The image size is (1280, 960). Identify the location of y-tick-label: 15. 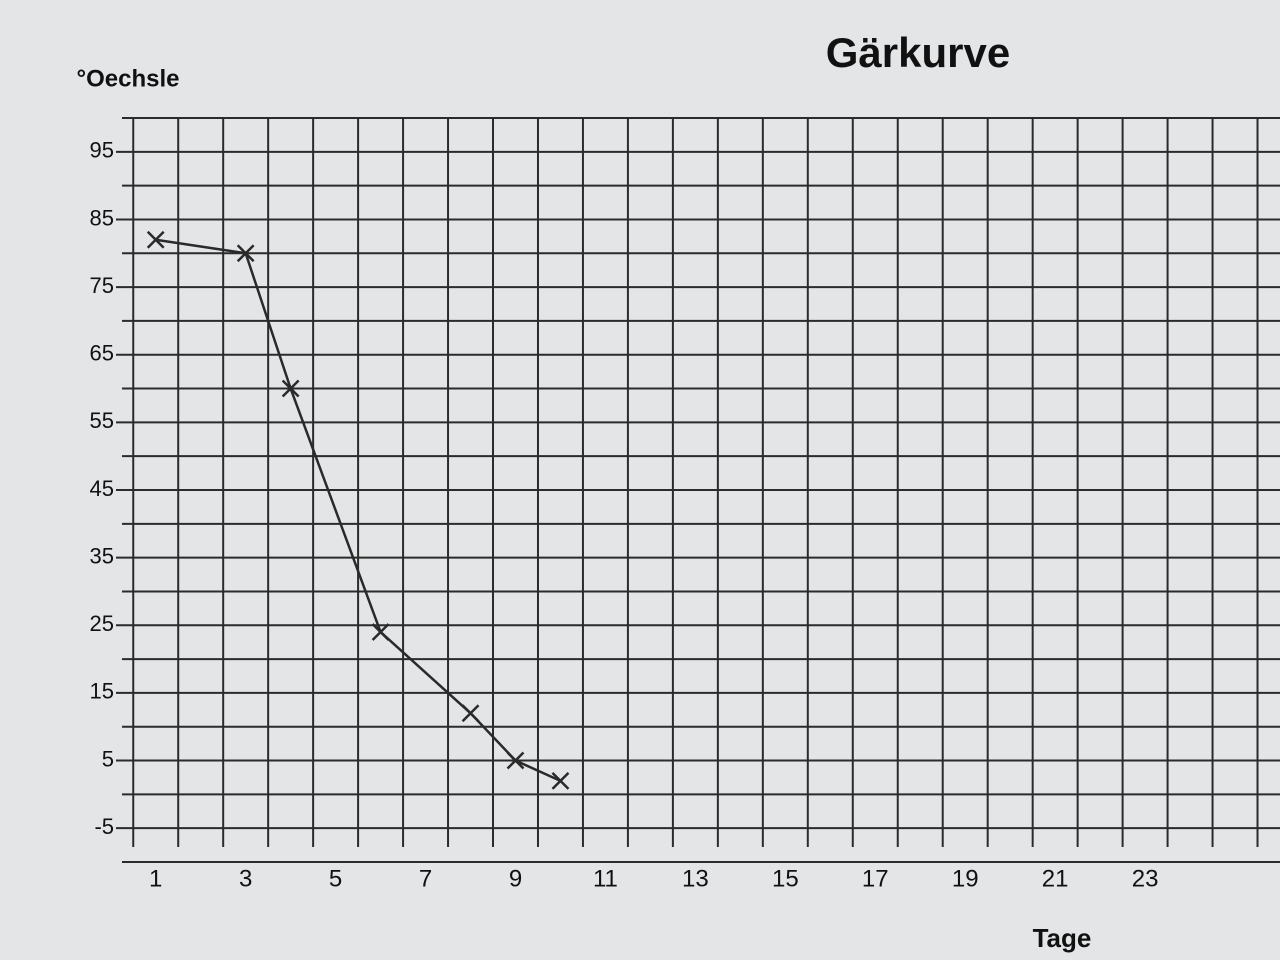
(102, 691).